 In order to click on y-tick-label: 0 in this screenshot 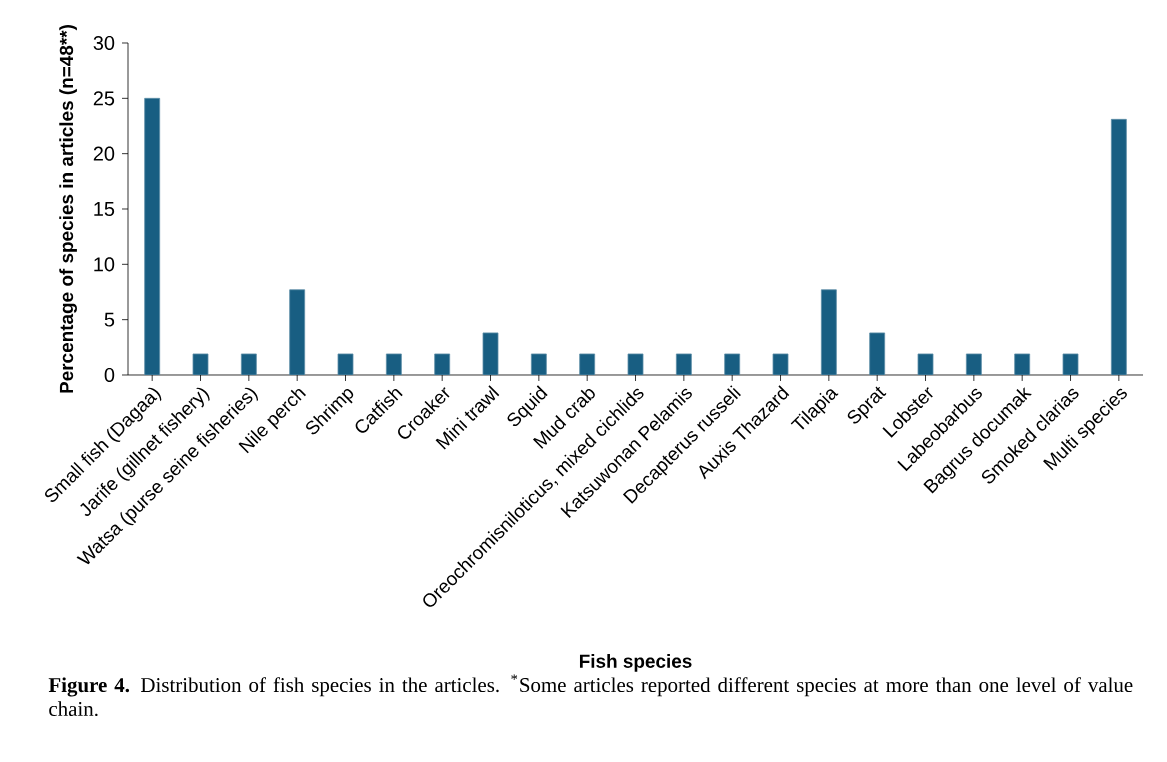, I will do `click(109, 375)`.